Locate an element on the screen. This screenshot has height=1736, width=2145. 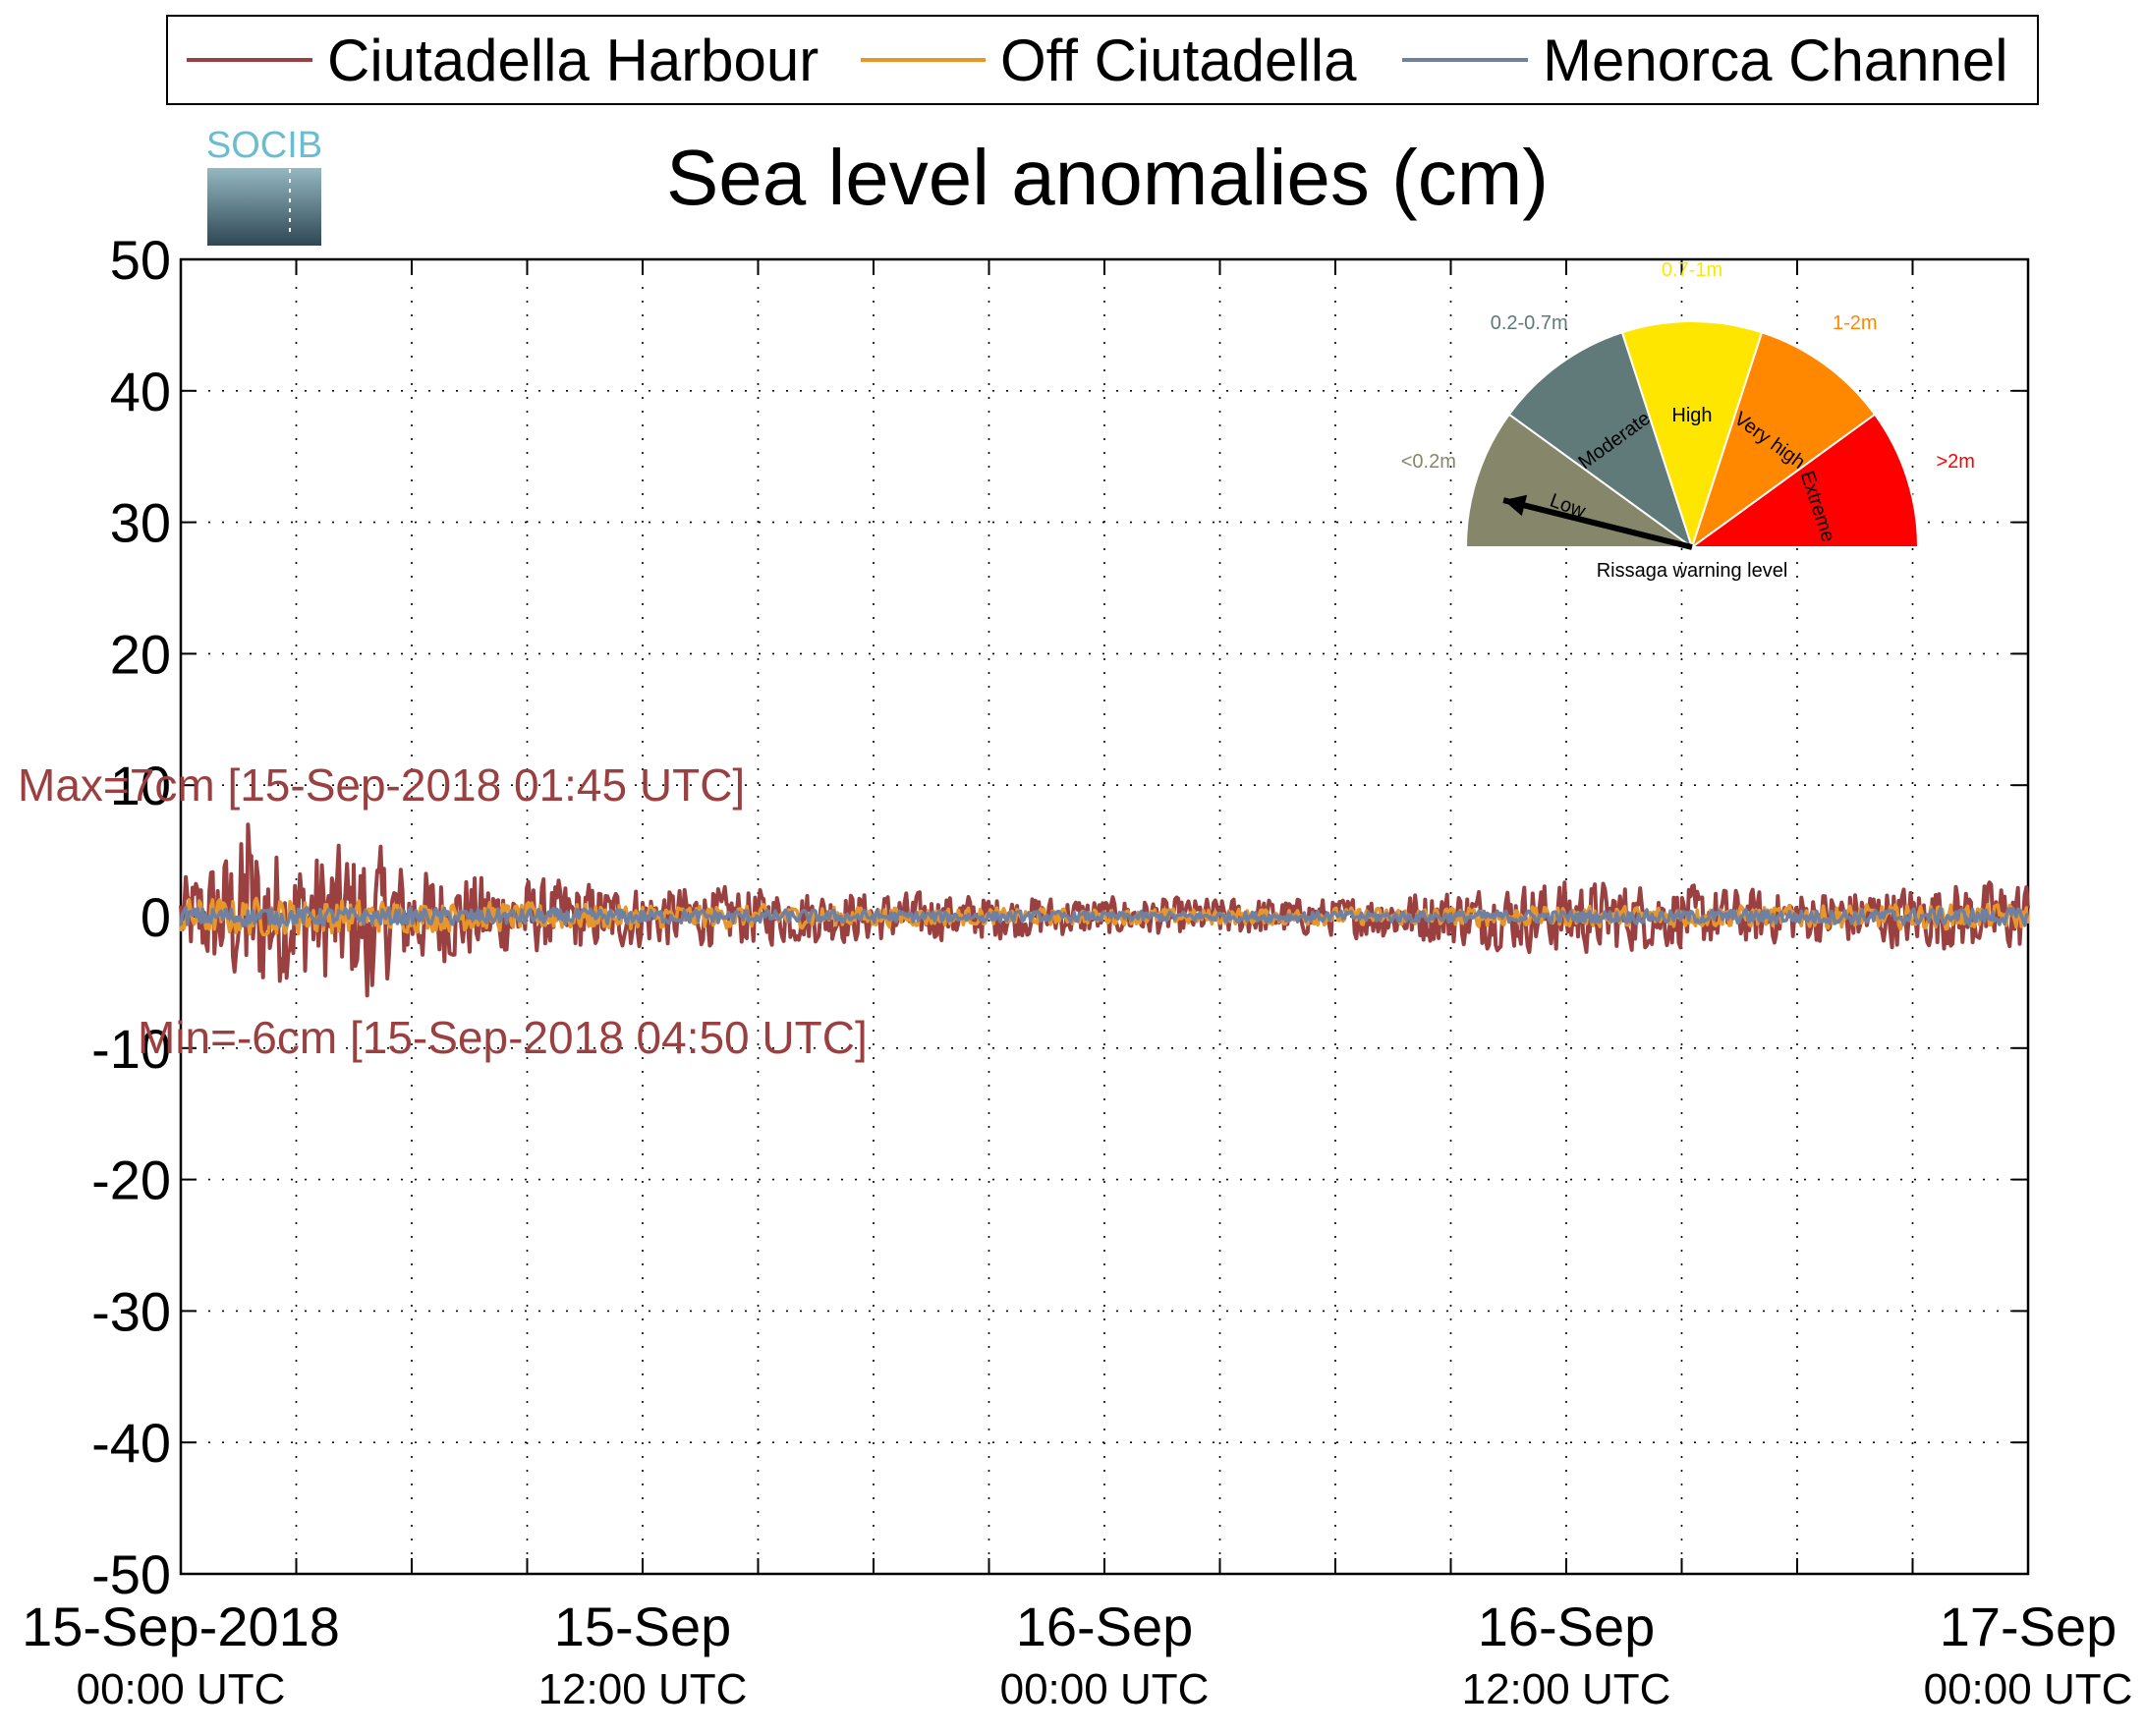
y-tick-label: 40 is located at coordinates (140, 391).